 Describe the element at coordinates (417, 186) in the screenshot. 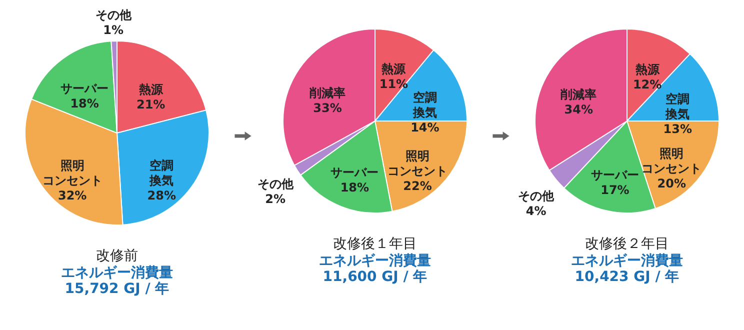

I see `data-label: 22%` at that location.